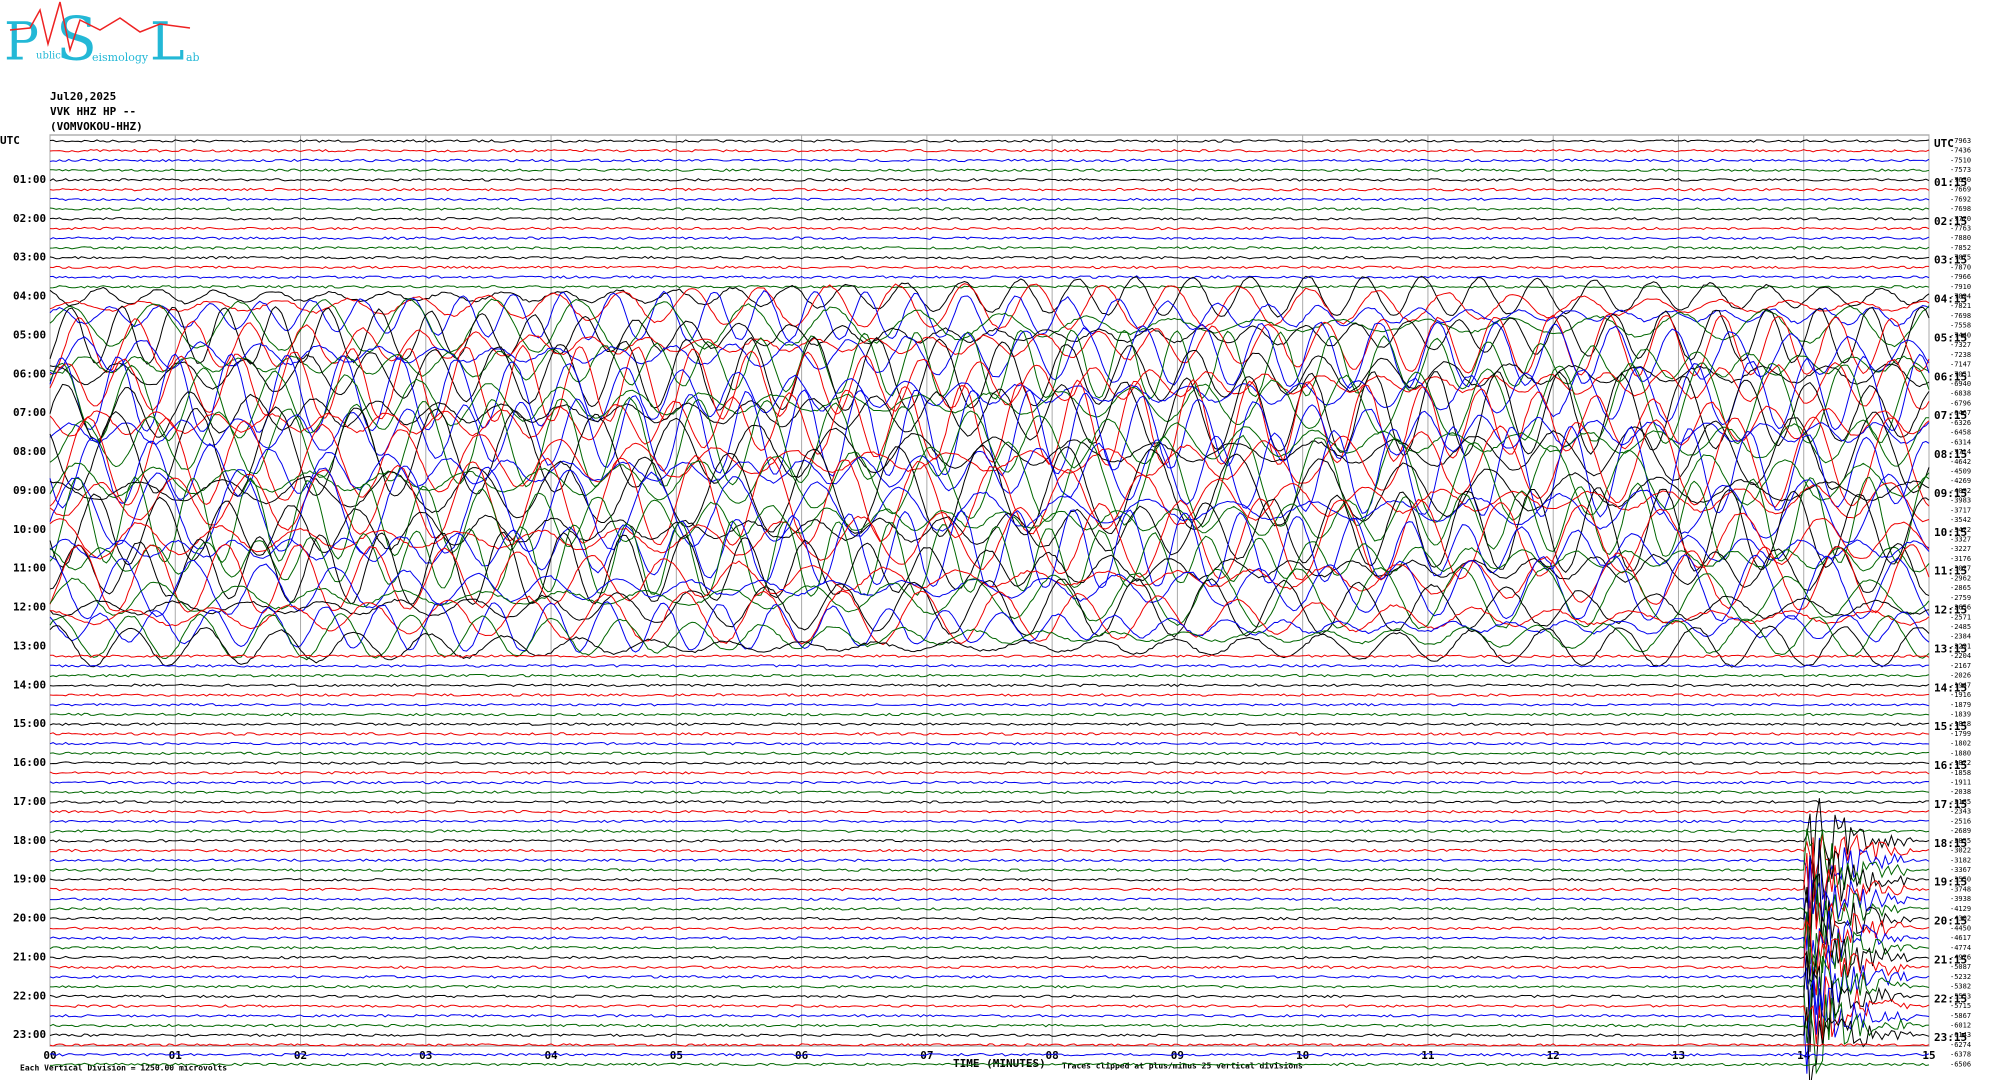  What do you see at coordinates (29, 607) in the screenshot?
I see `hour-label: 12:00` at bounding box center [29, 607].